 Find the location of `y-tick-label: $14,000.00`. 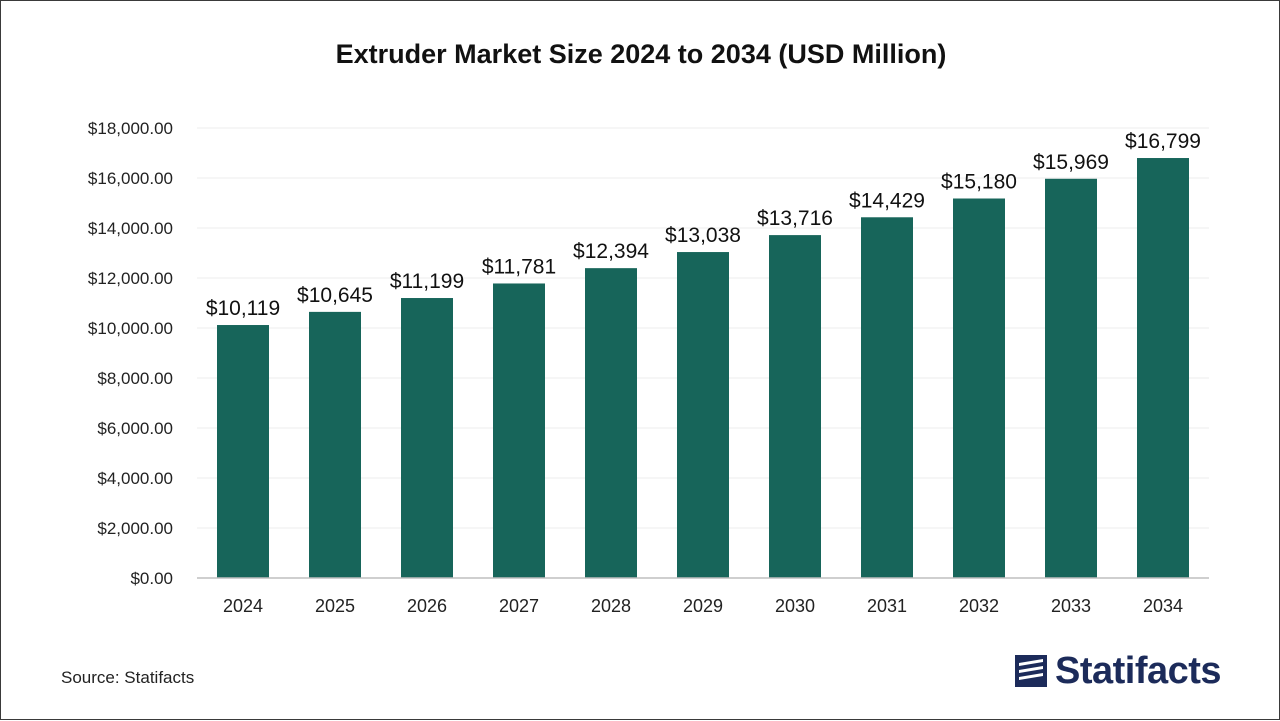

y-tick-label: $14,000.00 is located at coordinates (130, 228).